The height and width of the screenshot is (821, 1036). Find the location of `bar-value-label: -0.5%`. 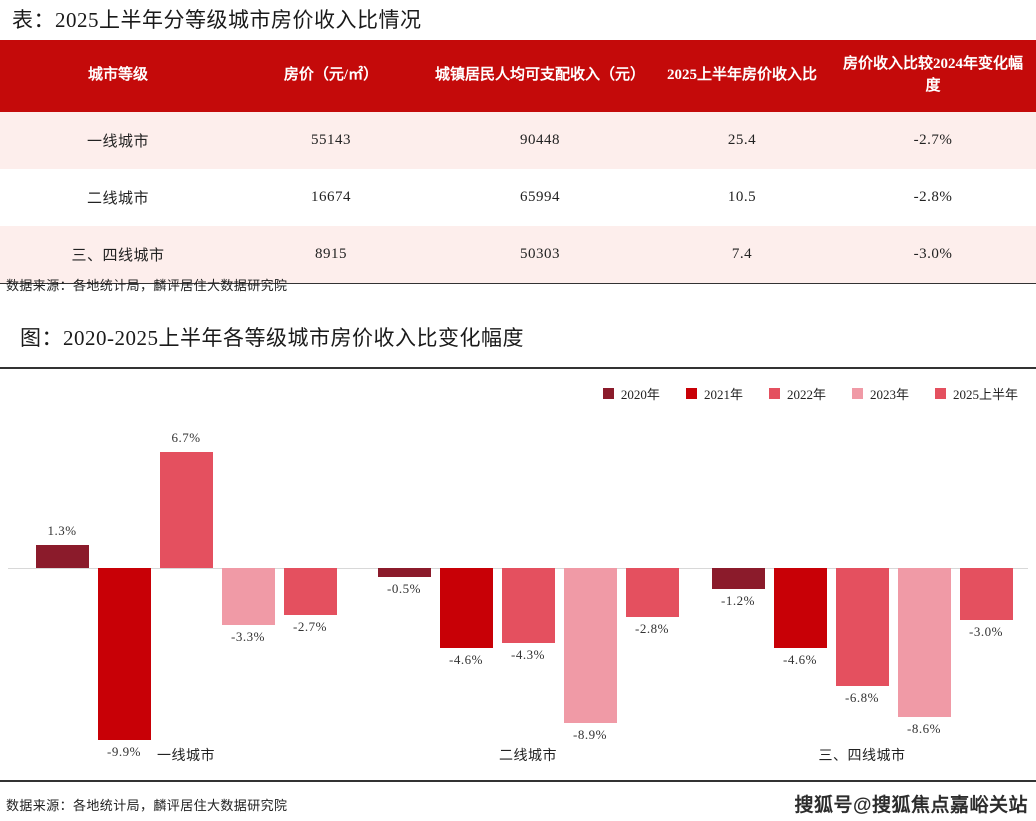

bar-value-label: -0.5% is located at coordinates (404, 588).